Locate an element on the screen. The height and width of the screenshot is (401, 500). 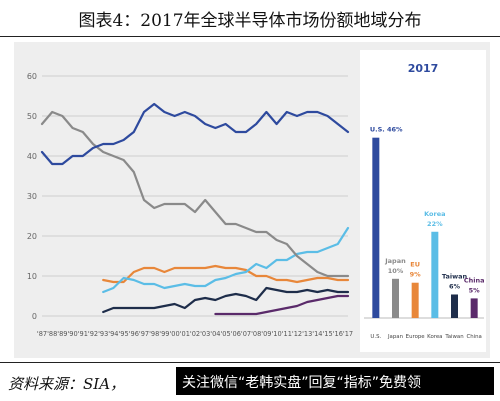
bar-value-label: China is located at coordinates (474, 280).